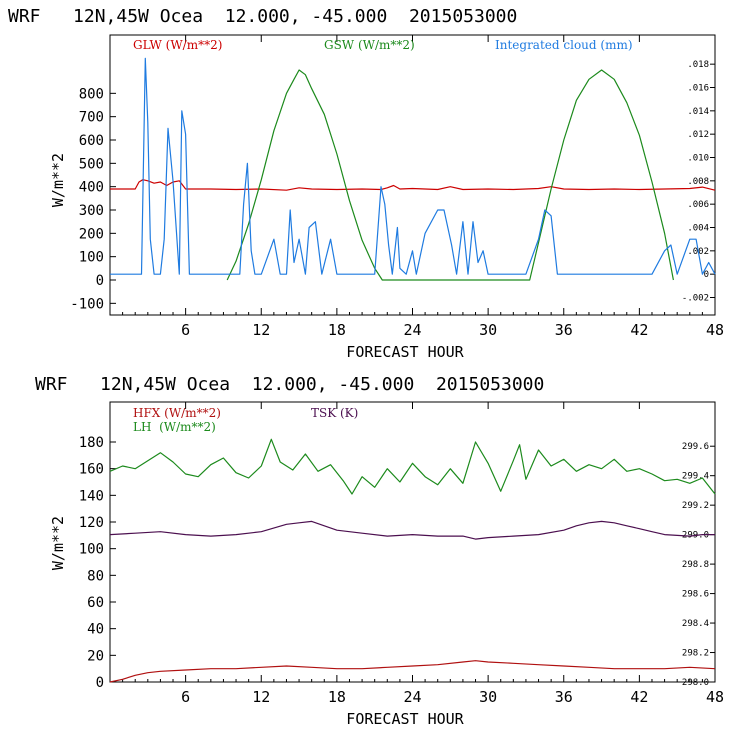  I want to click on chart1-y-tick-label: 600, so click(91, 141).